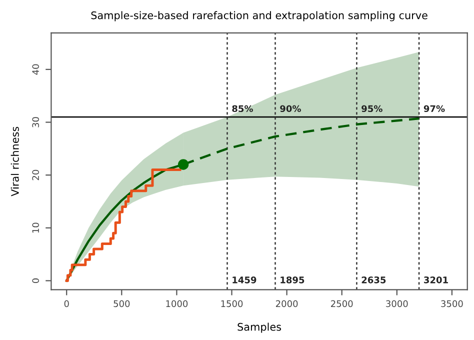  Describe the element at coordinates (14, 161) in the screenshot. I see `y-axis-title: Viral richness` at that location.